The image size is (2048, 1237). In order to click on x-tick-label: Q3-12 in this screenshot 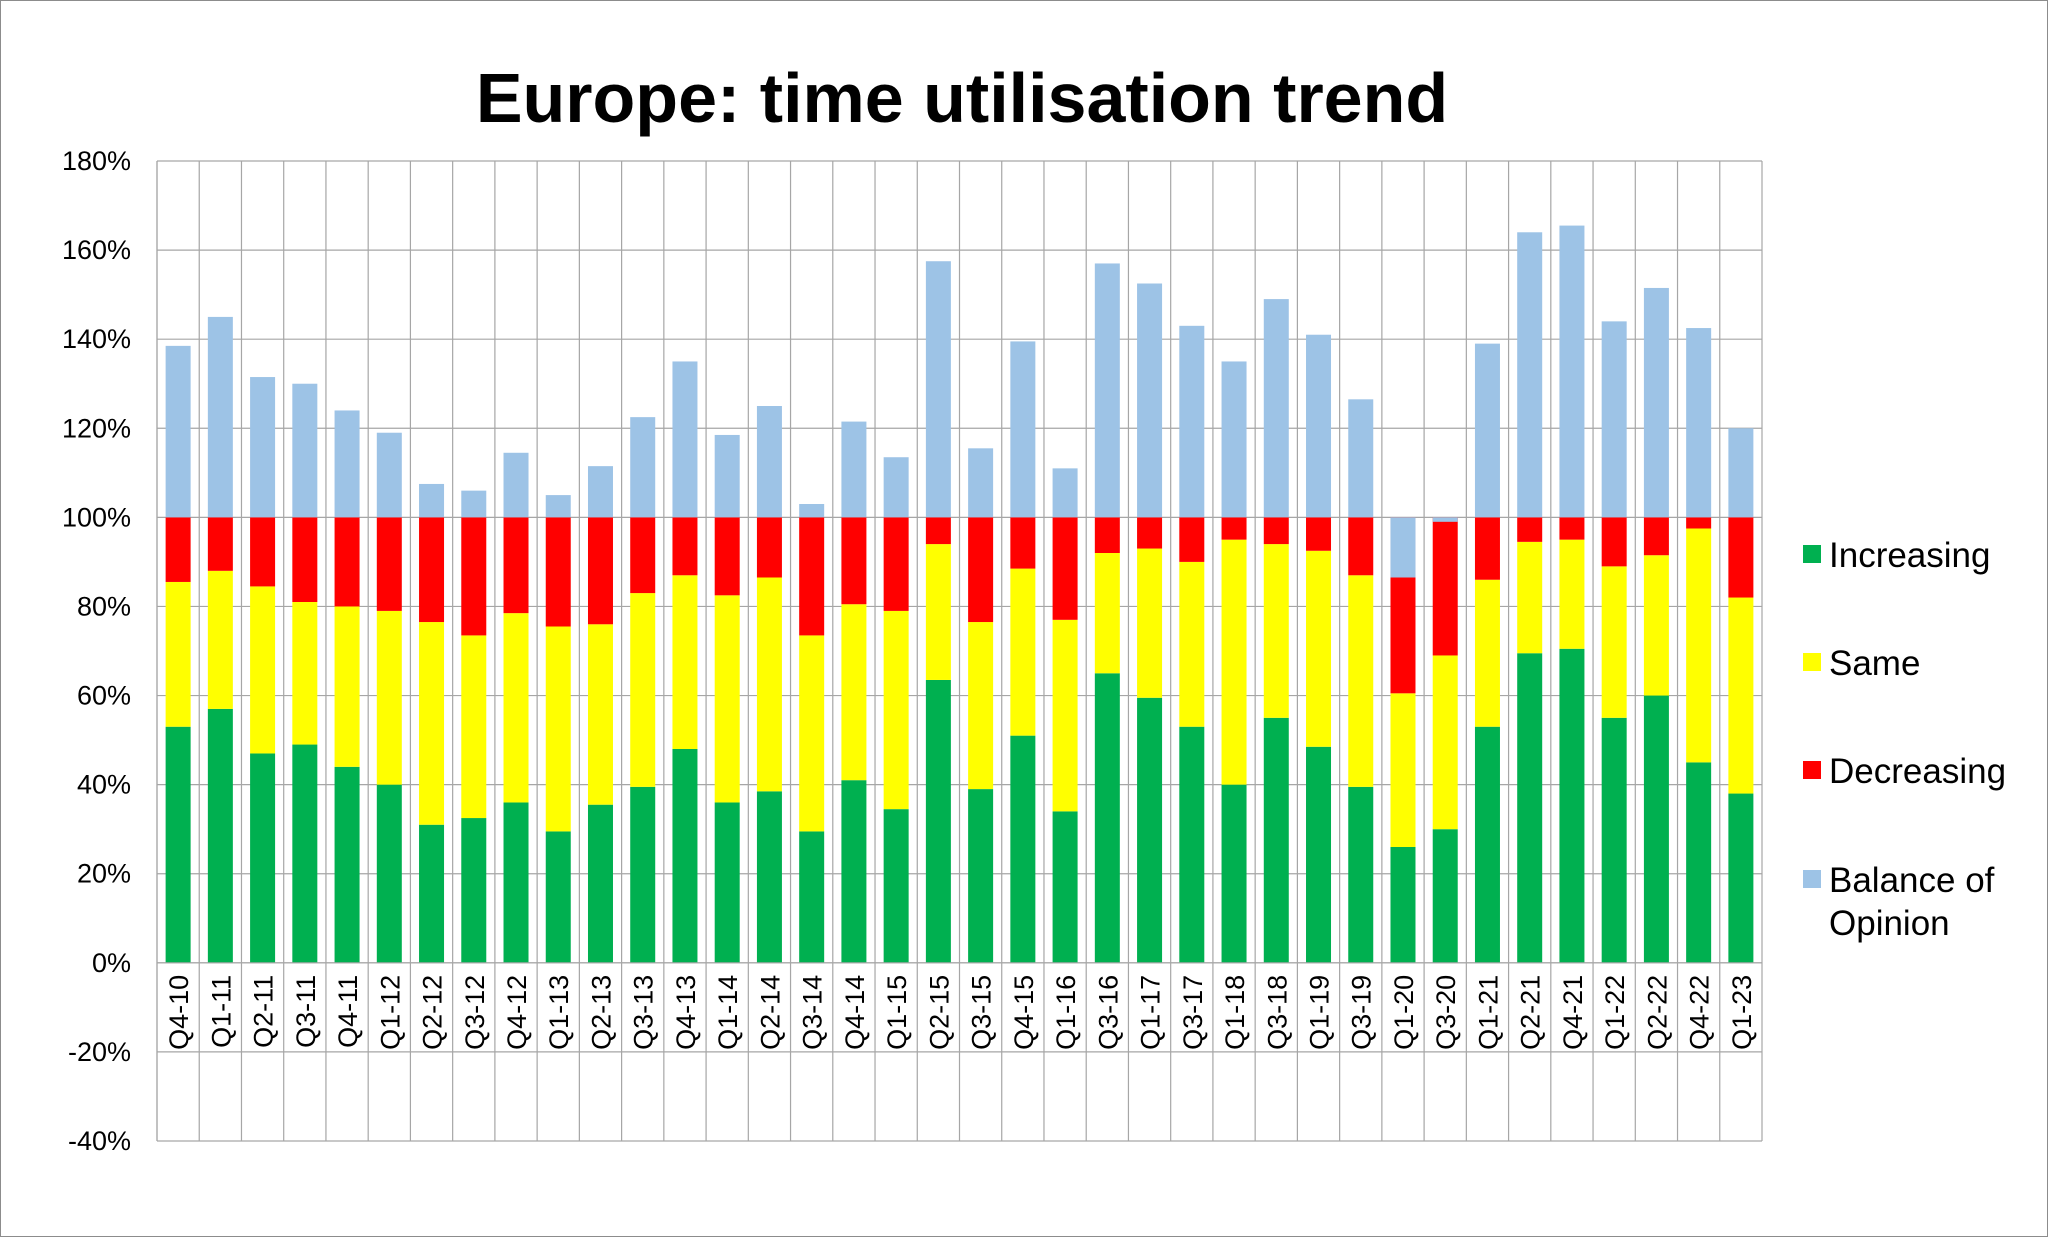, I will do `click(475, 1012)`.